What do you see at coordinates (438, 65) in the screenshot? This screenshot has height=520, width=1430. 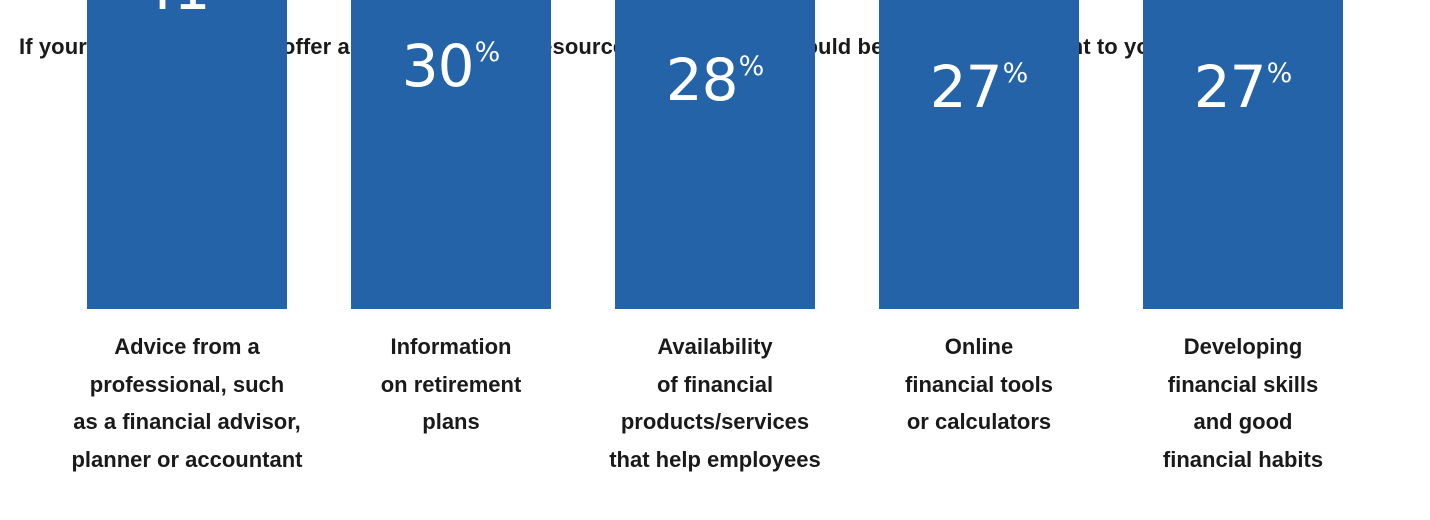 I see `data-label-value: 30` at bounding box center [438, 65].